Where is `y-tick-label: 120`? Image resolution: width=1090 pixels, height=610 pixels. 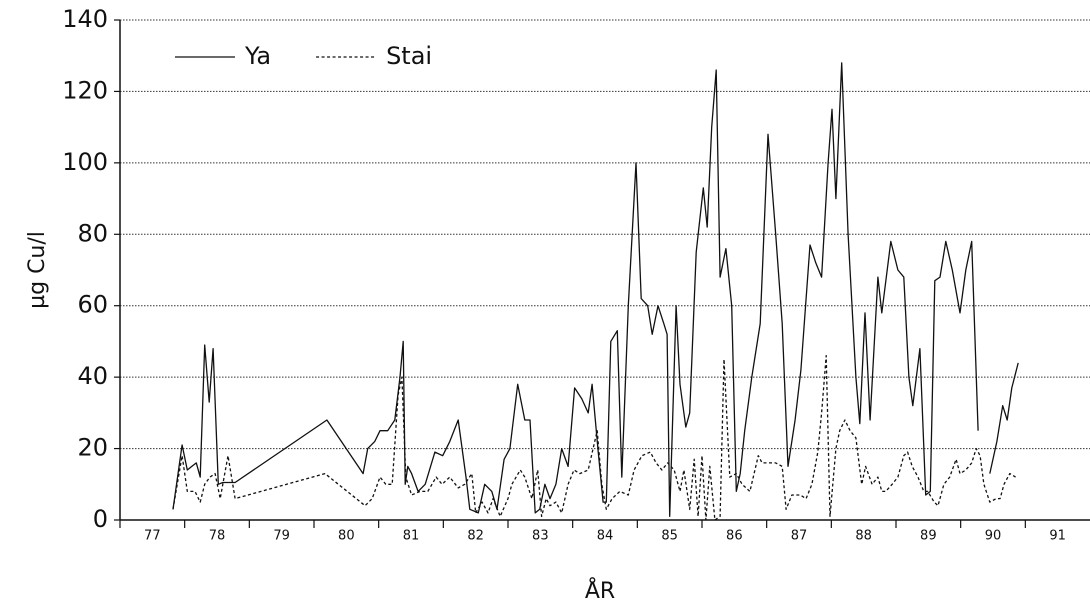
y-tick-label: 120 is located at coordinates (85, 90).